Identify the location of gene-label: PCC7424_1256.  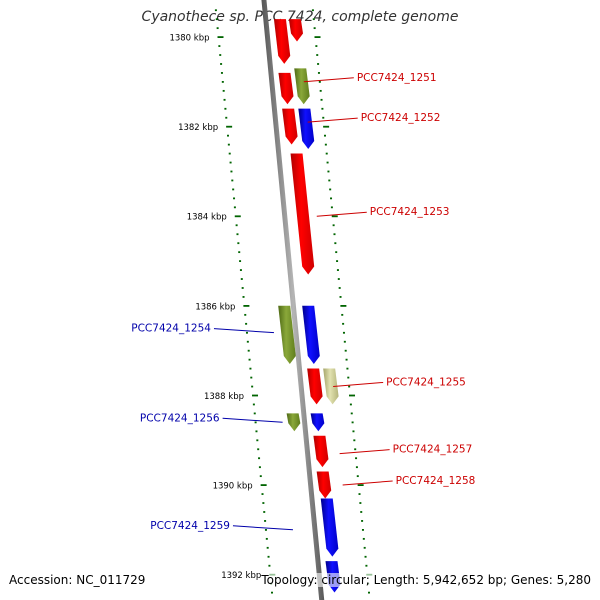
(180, 418).